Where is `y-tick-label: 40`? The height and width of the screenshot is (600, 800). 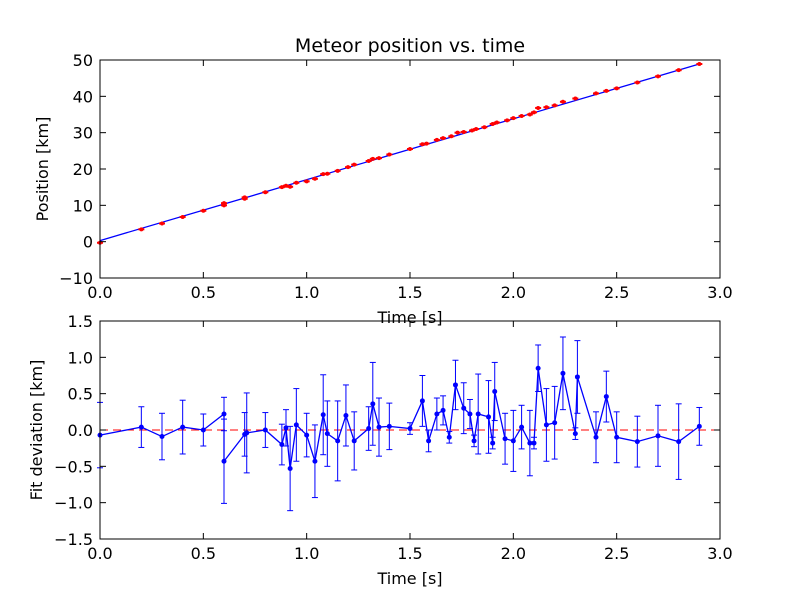 y-tick-label: 40 is located at coordinates (83, 96).